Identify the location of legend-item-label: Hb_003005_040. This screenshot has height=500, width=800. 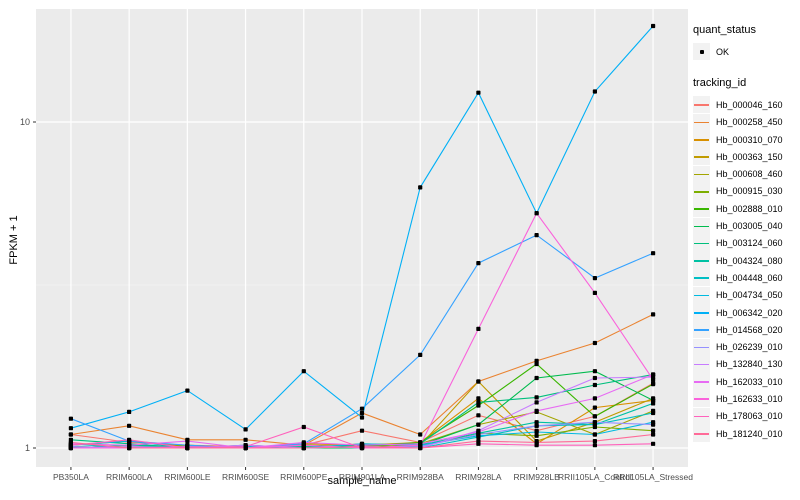
(749, 226).